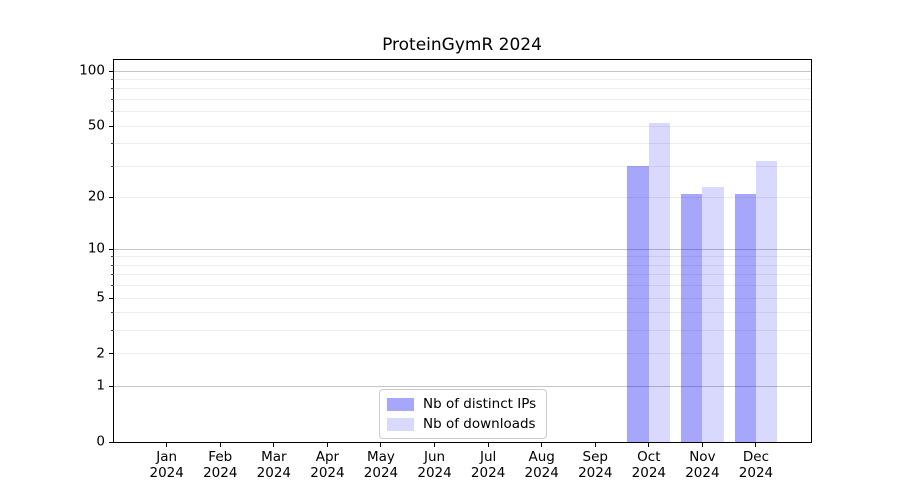 Image resolution: width=900 pixels, height=500 pixels. I want to click on x-tick-label: Jun 2024, so click(434, 465).